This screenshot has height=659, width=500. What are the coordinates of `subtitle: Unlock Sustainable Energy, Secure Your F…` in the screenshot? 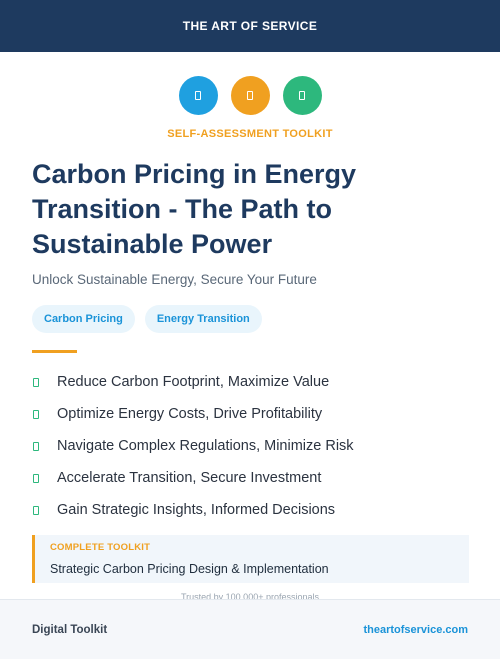 It's located at (174, 279).